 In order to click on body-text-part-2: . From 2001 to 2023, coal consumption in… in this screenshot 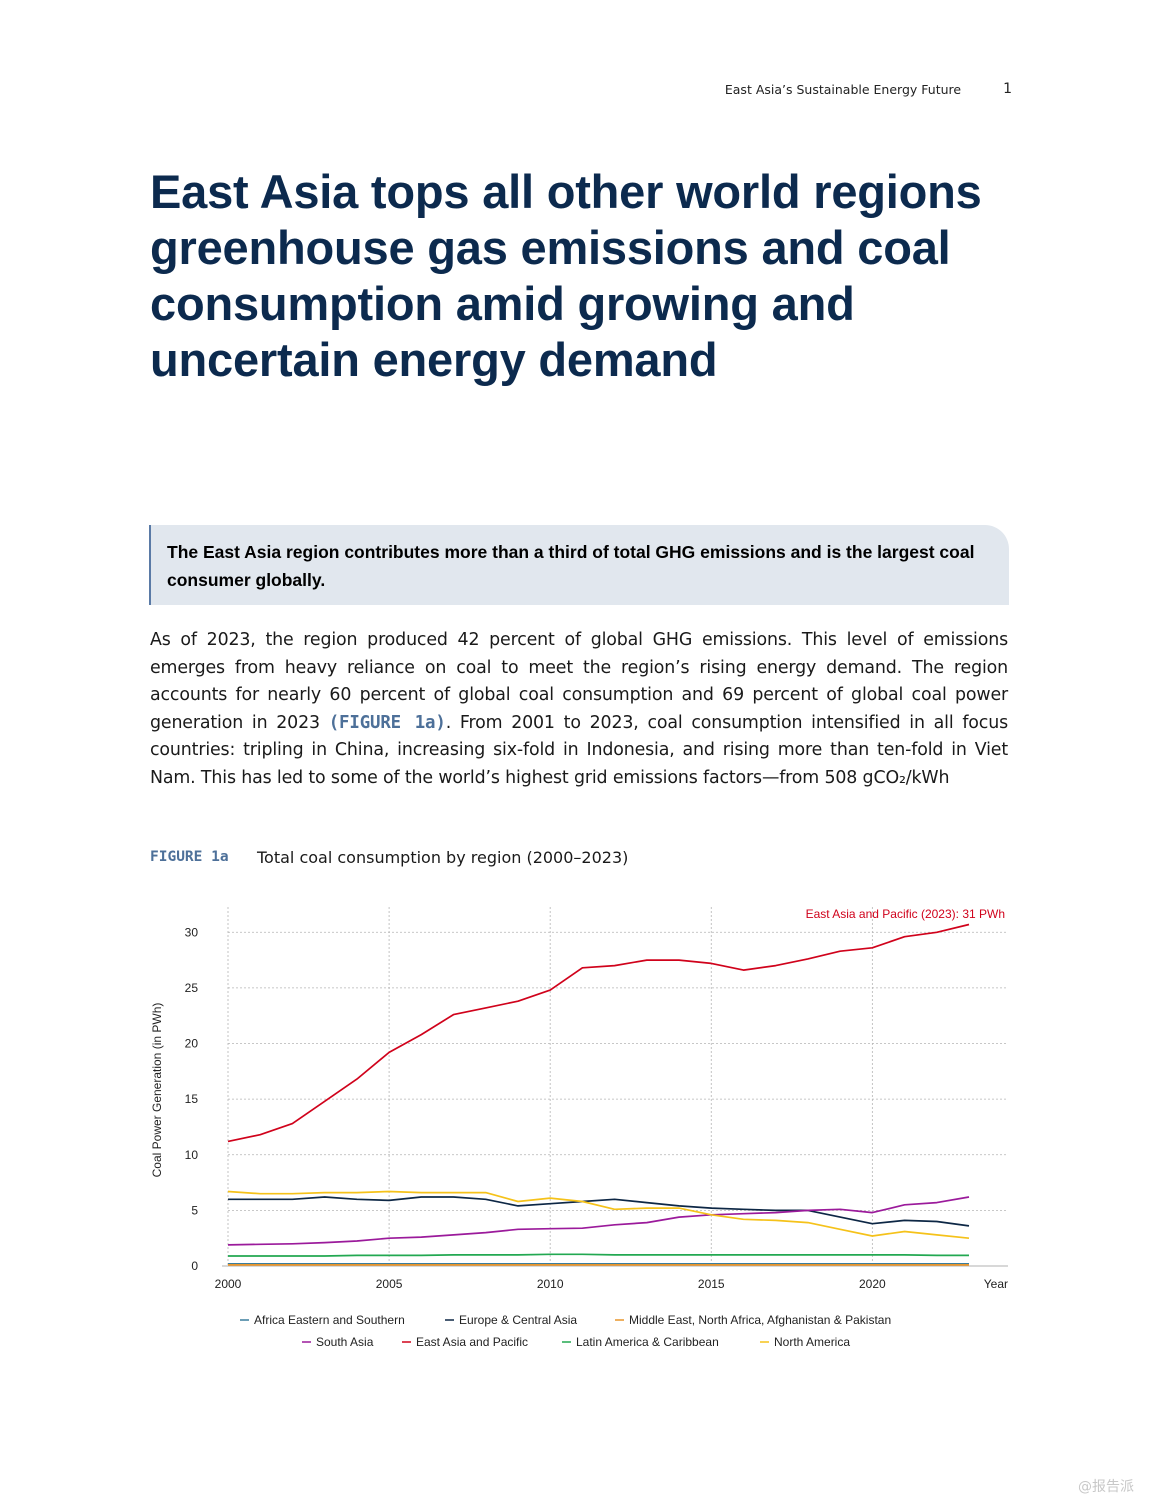, I will do `click(579, 750)`.